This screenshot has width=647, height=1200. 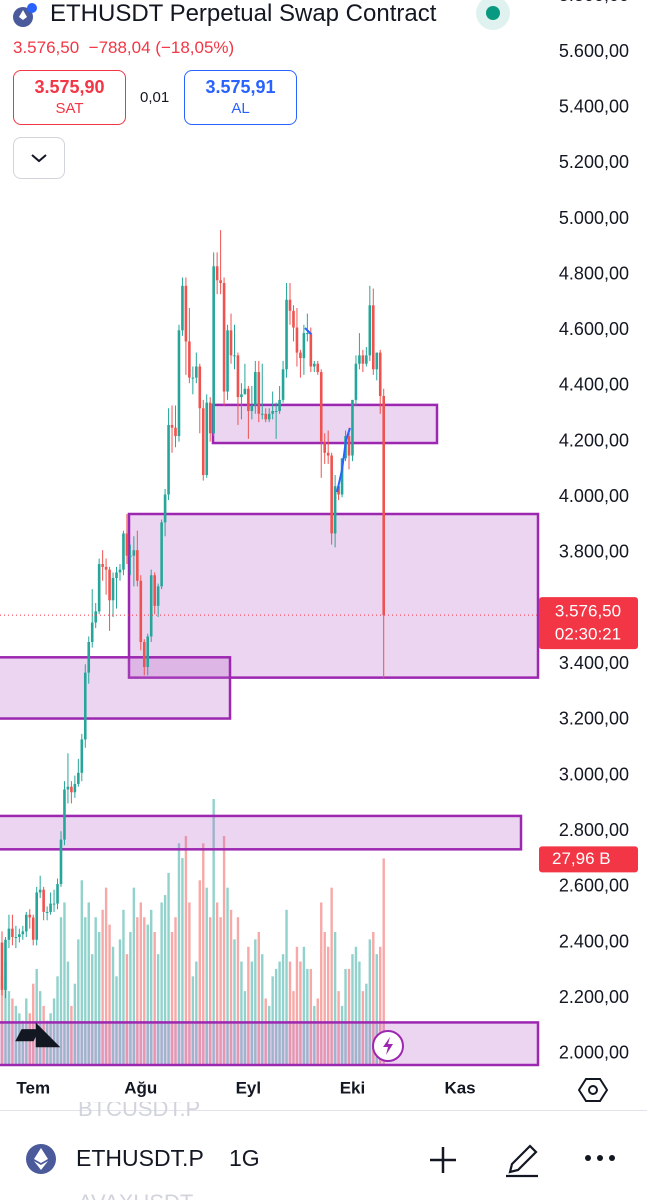 I want to click on y-tick-label: 2.600,00, so click(x=594, y=886).